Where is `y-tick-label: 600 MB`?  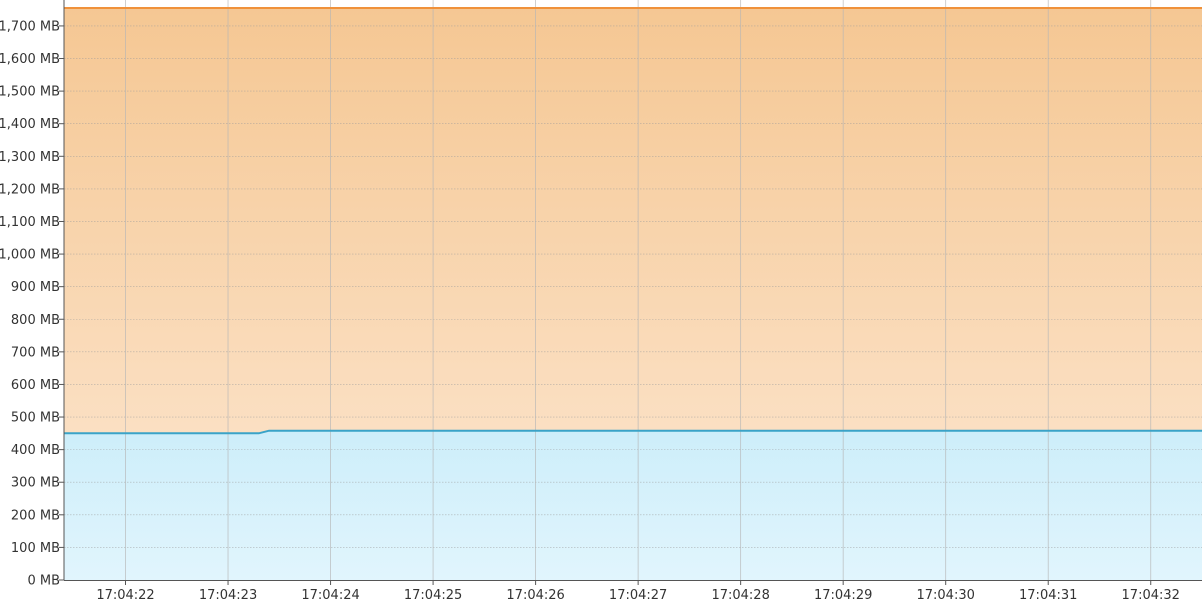
y-tick-label: 600 MB is located at coordinates (35, 385).